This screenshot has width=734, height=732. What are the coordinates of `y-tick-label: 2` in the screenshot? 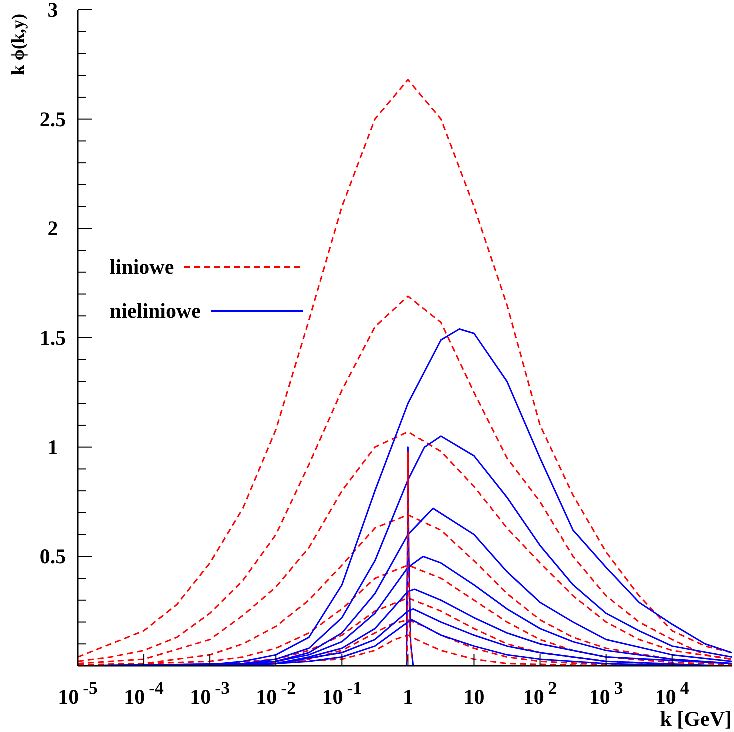 It's located at (53, 228).